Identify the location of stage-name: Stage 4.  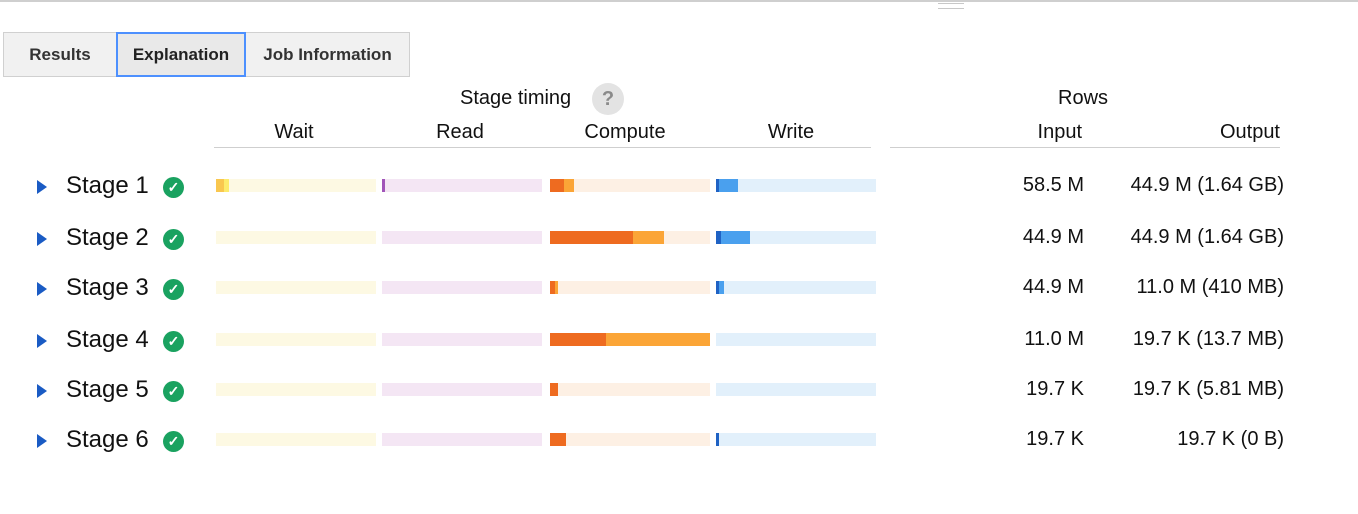
(107, 339).